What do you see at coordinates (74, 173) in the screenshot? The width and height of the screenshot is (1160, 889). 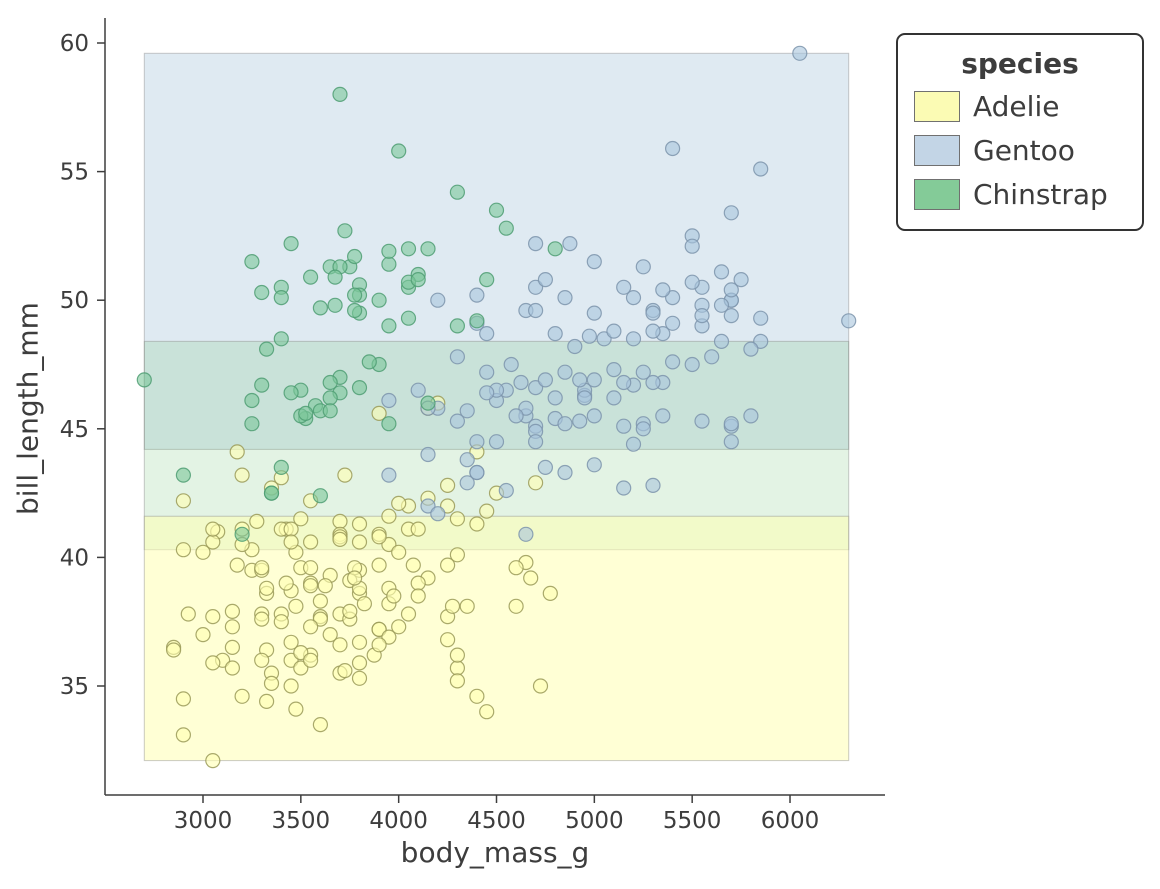 I see `y-tick-label: 55` at bounding box center [74, 173].